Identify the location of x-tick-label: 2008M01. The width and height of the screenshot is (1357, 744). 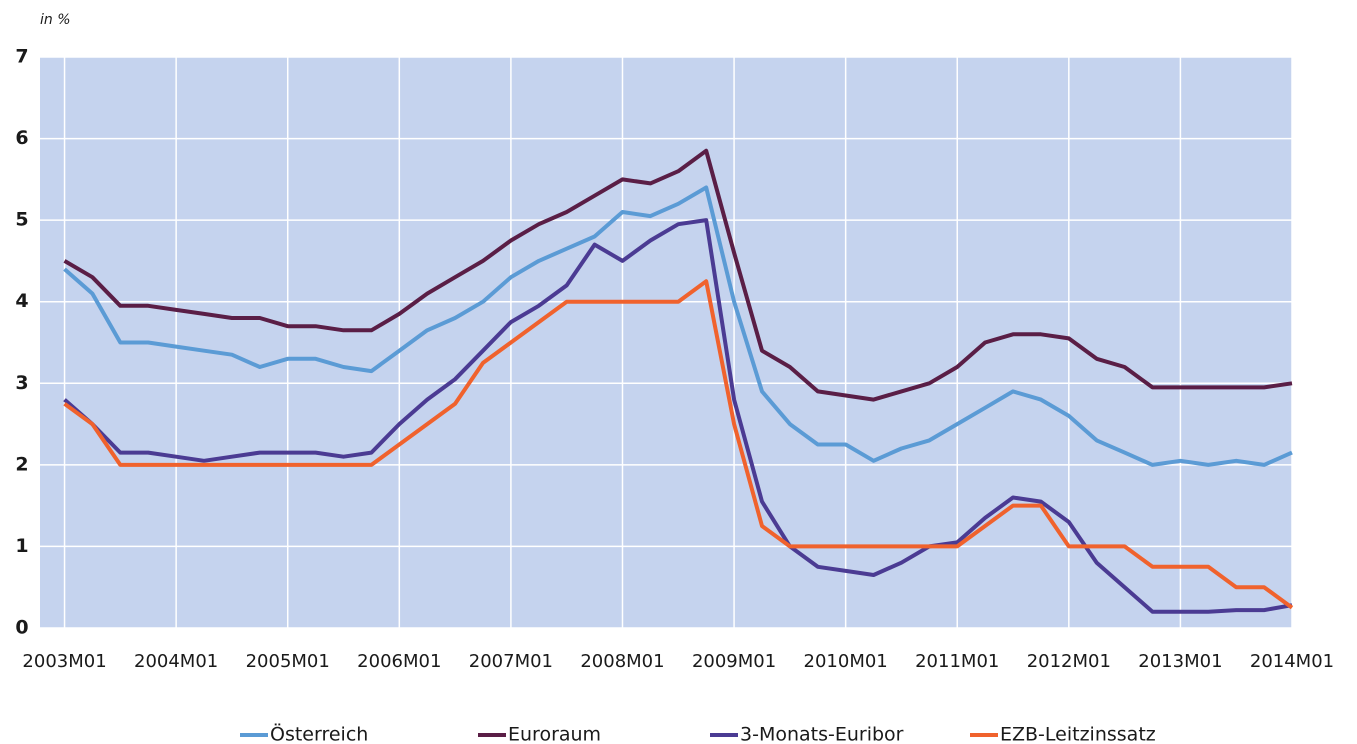
(622, 661).